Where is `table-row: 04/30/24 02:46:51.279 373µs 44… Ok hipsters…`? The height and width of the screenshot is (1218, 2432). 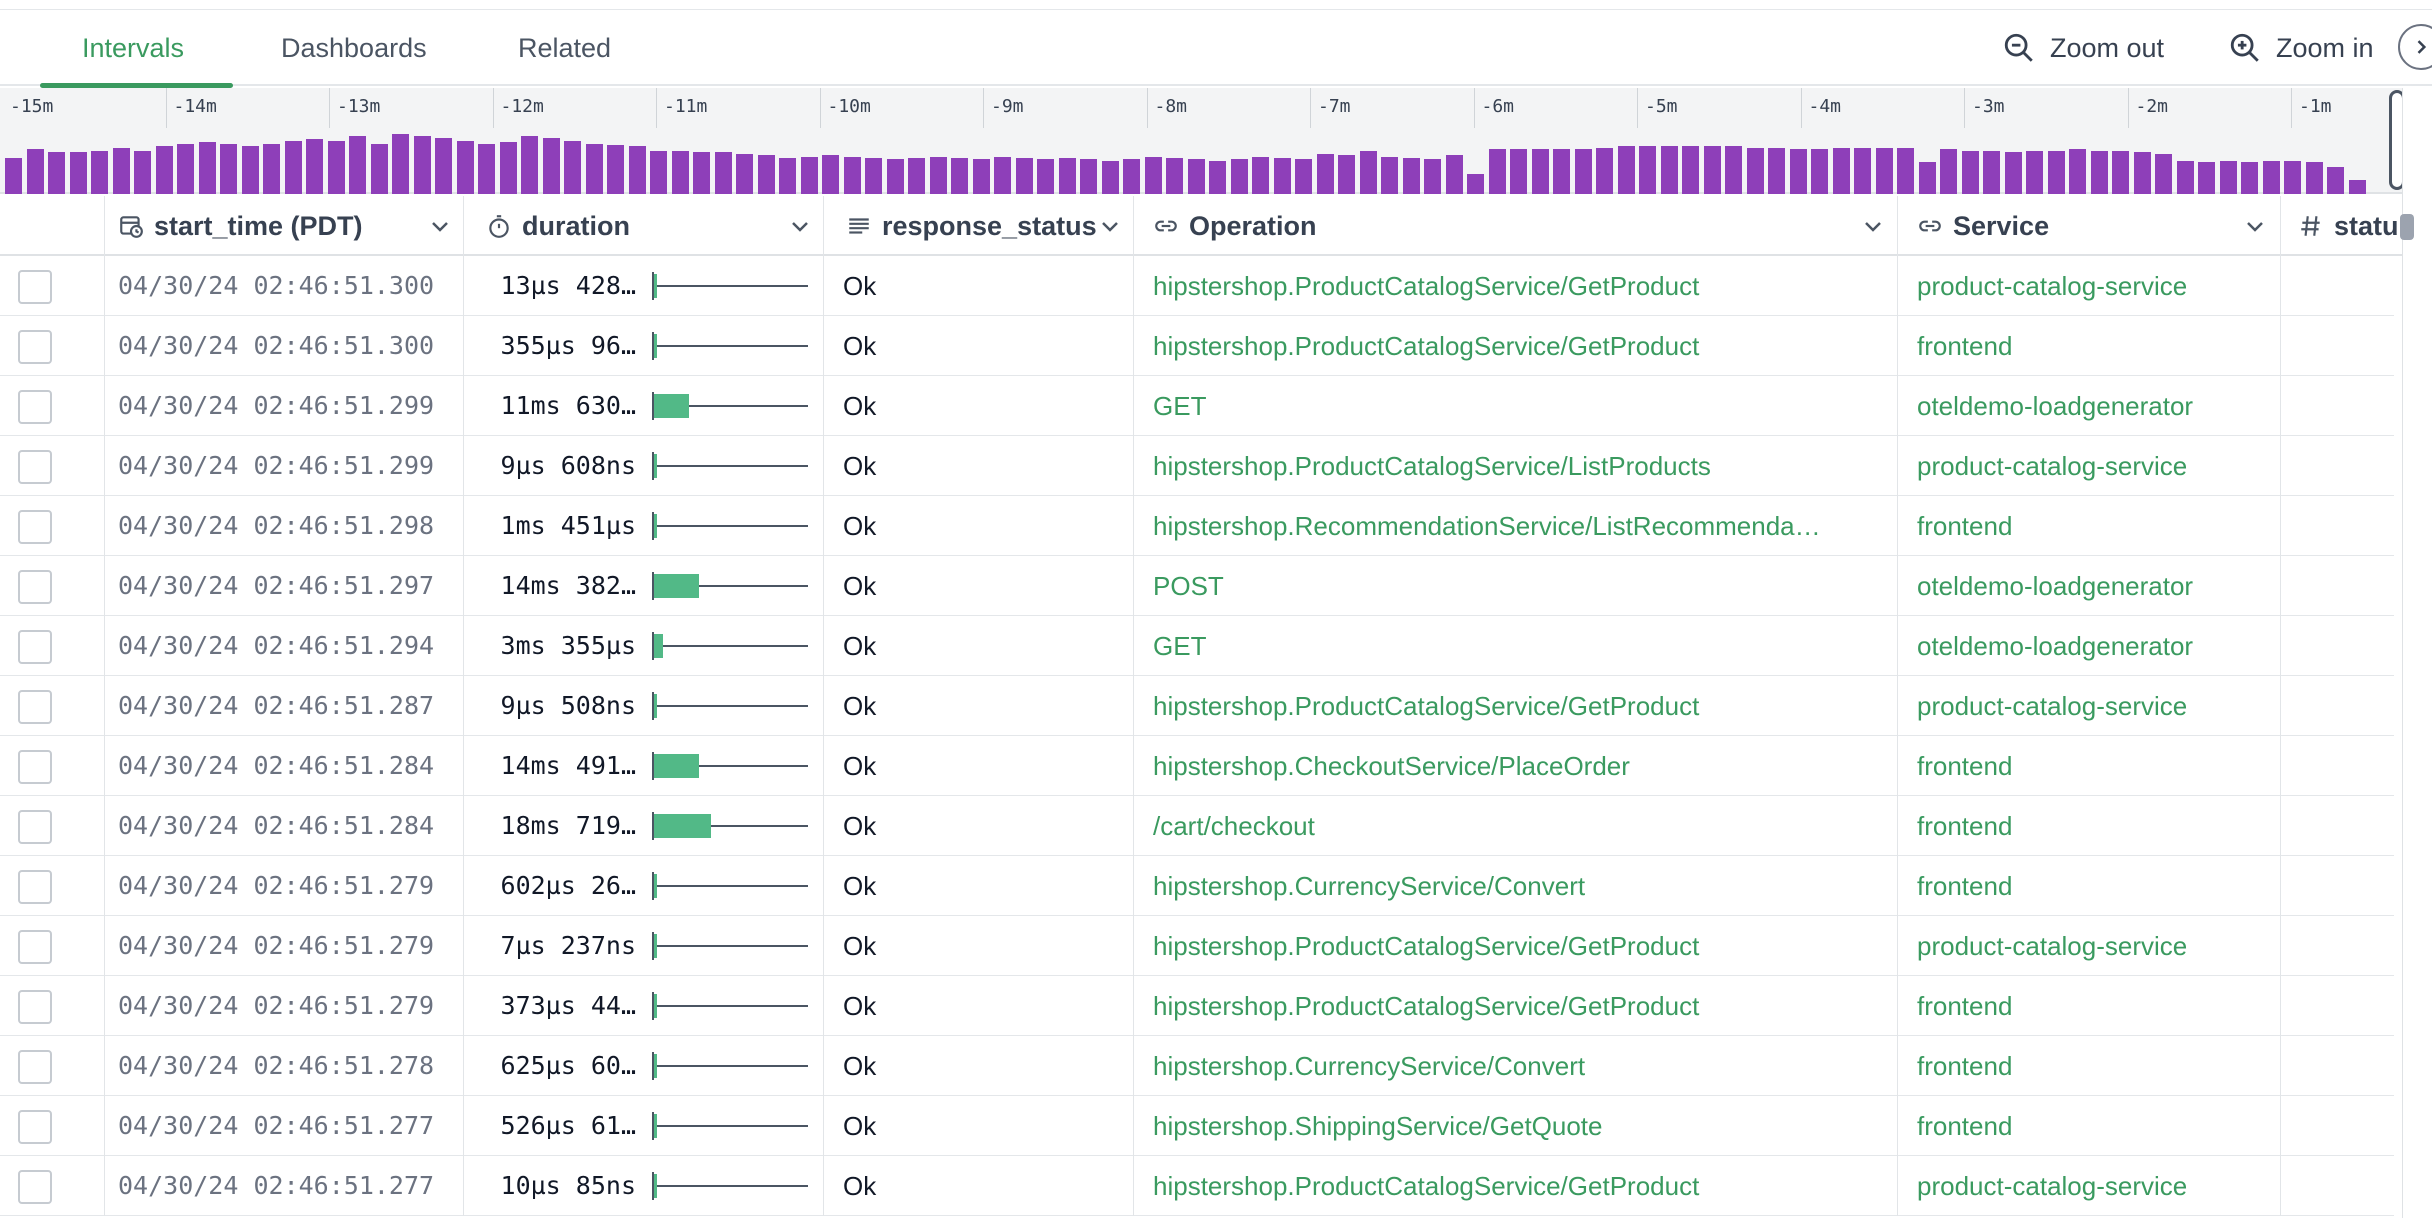 table-row: 04/30/24 02:46:51.279 373µs 44… Ok hipsters… is located at coordinates (1197, 1006).